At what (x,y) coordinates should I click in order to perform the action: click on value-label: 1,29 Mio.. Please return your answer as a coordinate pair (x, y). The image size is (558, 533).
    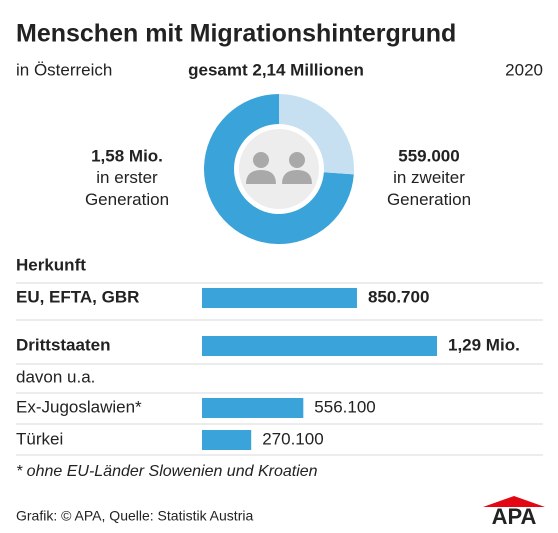
    Looking at the image, I should click on (484, 344).